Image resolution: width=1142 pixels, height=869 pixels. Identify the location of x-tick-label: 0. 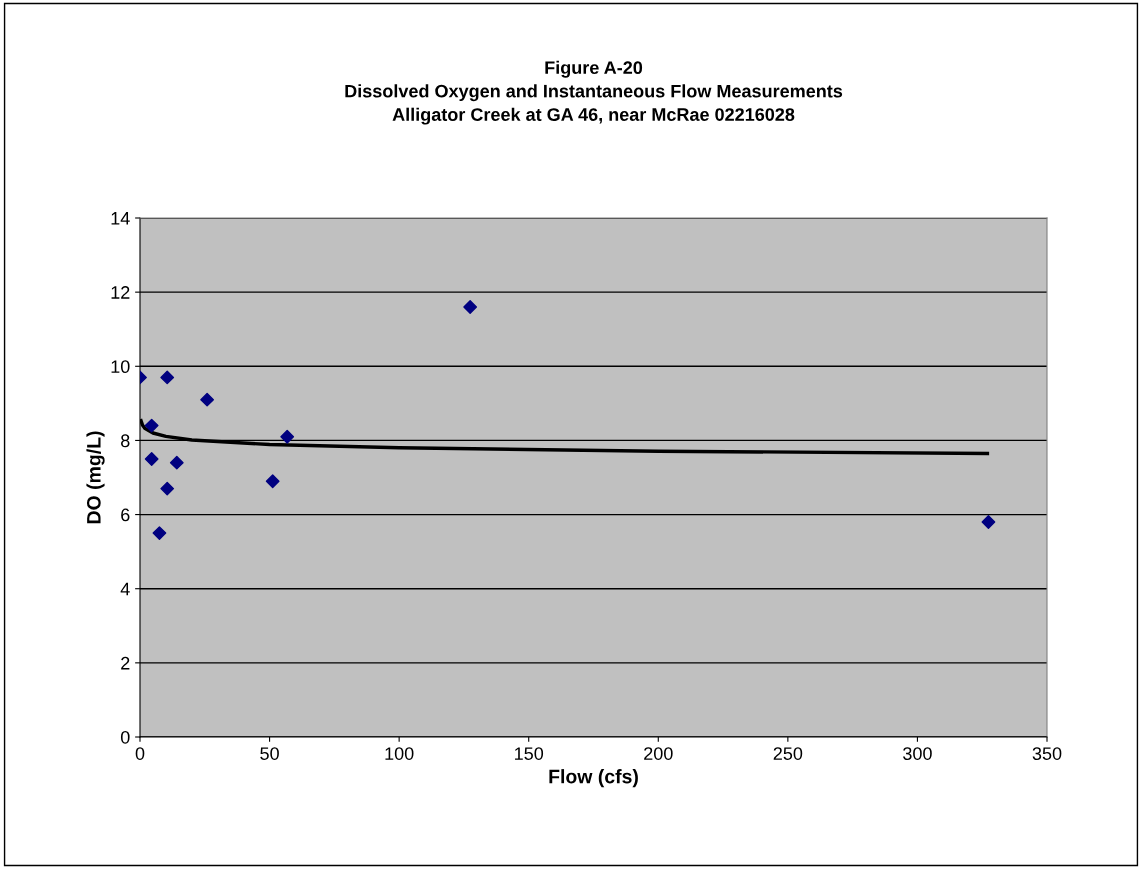
(140, 753).